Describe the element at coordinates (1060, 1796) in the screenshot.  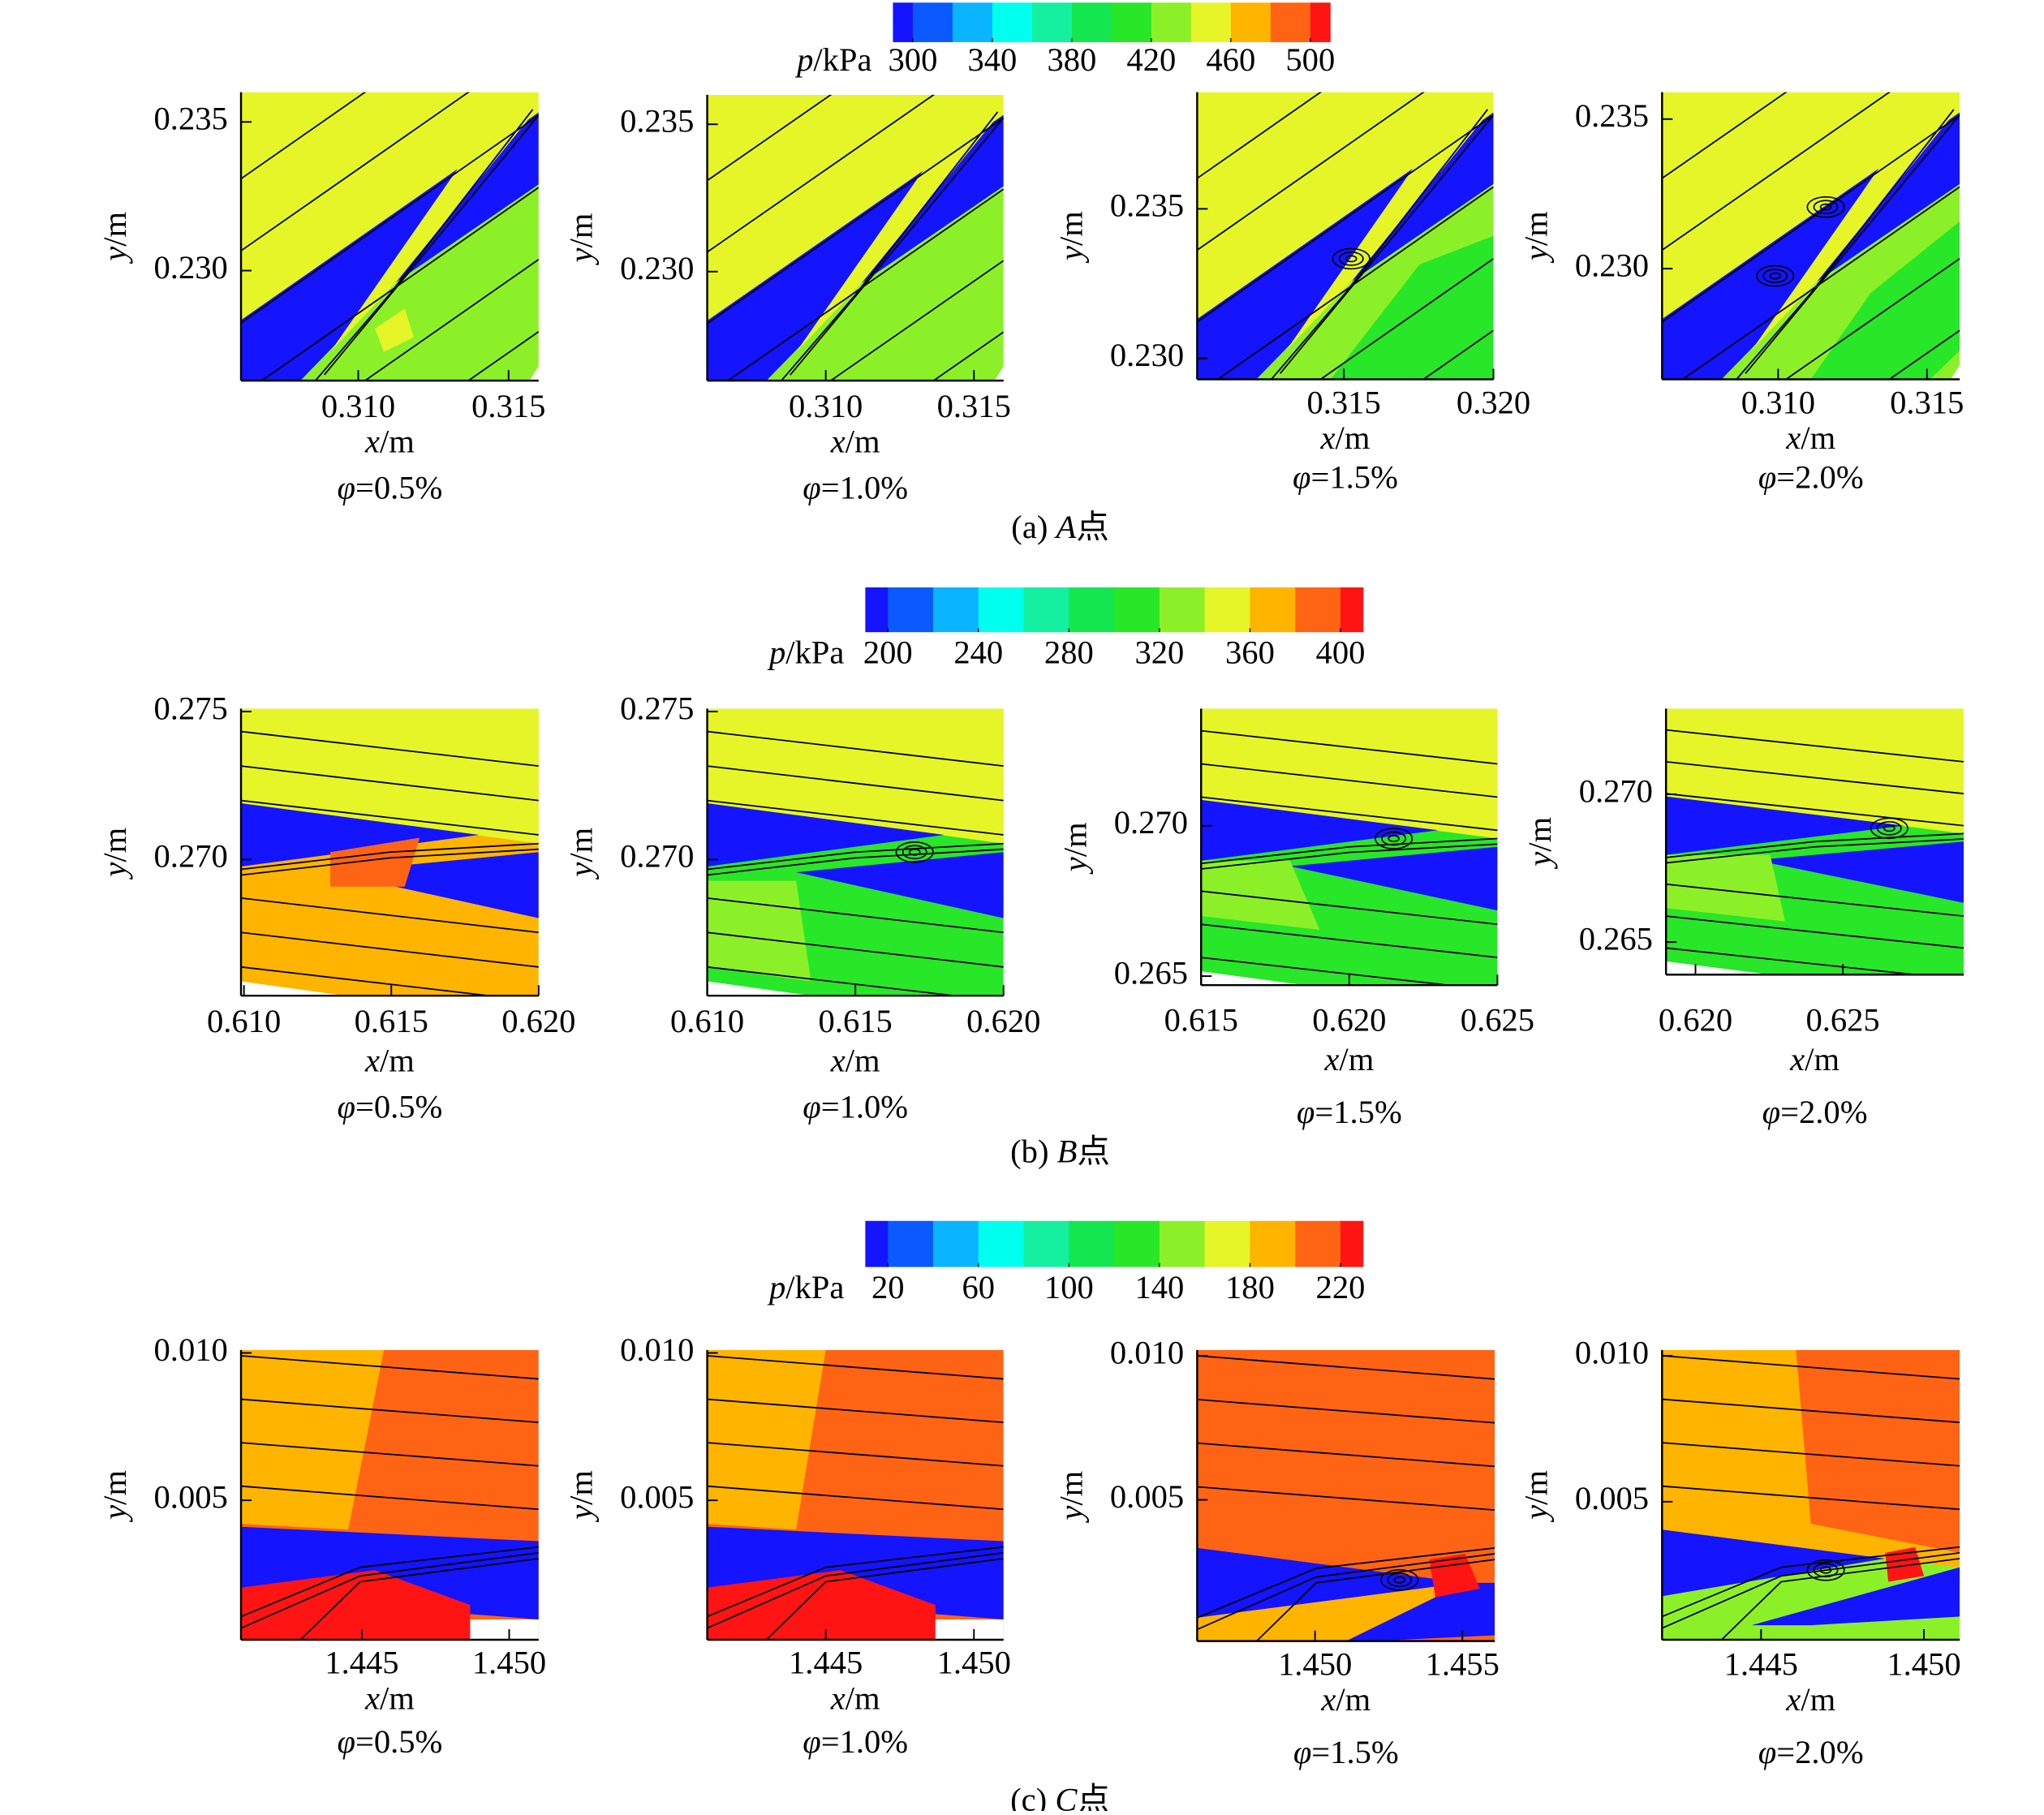
I see `caption: (c) C点` at that location.